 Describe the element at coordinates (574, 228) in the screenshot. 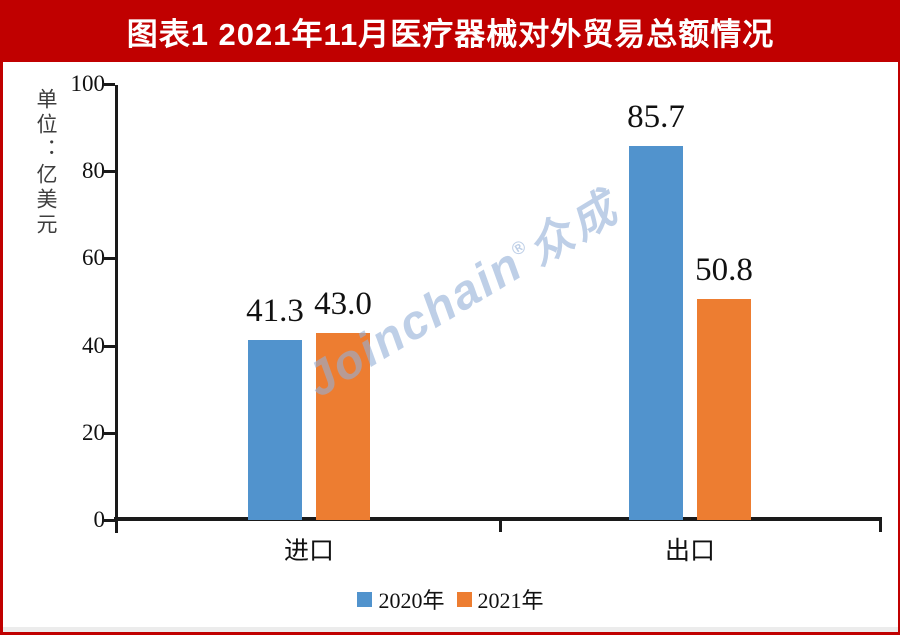

I see `watermark-cjk-text: 众成` at that location.